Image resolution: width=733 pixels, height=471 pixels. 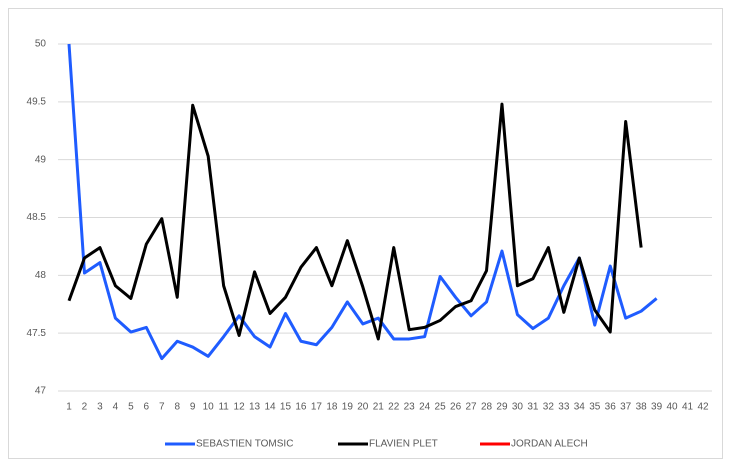 I want to click on x-tick-label: 7, so click(x=162, y=407).